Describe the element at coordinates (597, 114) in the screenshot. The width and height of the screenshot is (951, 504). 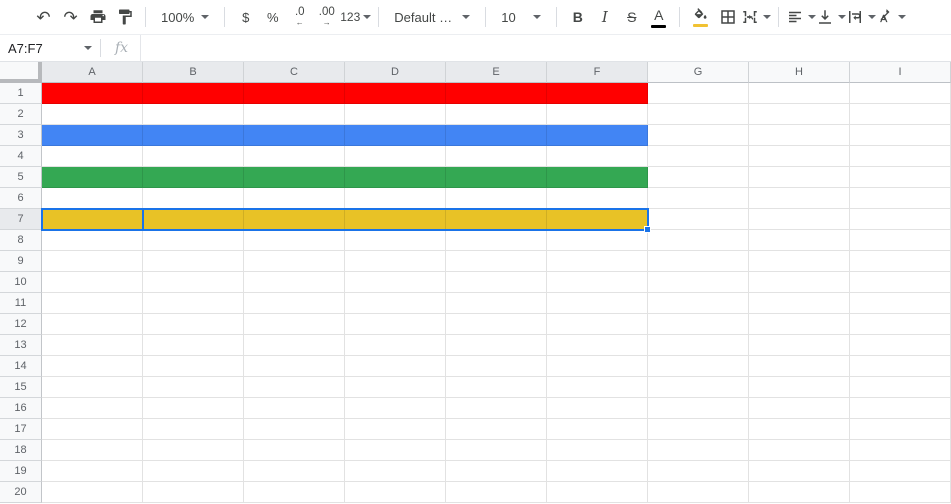
I see `cell-F2` at that location.